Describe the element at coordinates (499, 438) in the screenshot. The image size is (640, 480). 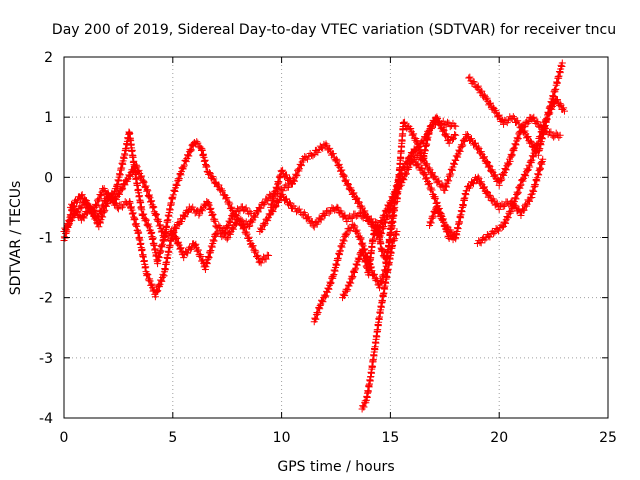
I see `x-tick-label: 20` at that location.